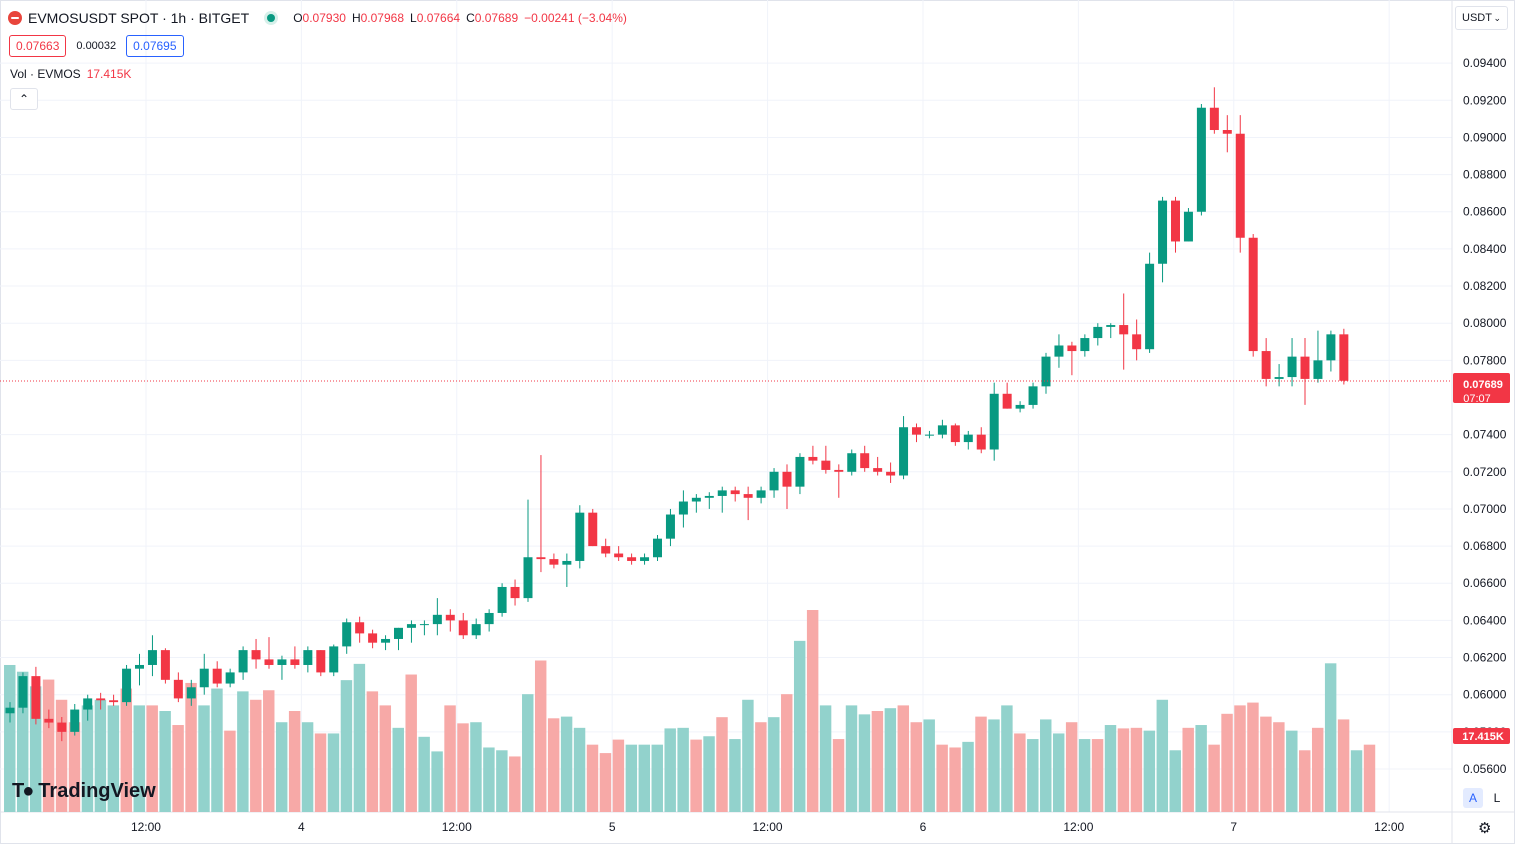 The image size is (1515, 844). Describe the element at coordinates (24, 99) in the screenshot. I see `collapse-legend-button: ⌃` at that location.